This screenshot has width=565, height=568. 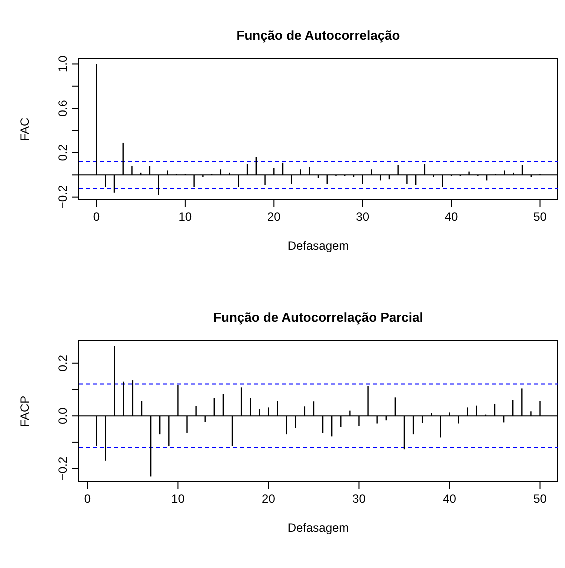 I want to click on chart-title: Função de Autocorrelação Parcial, so click(x=319, y=317).